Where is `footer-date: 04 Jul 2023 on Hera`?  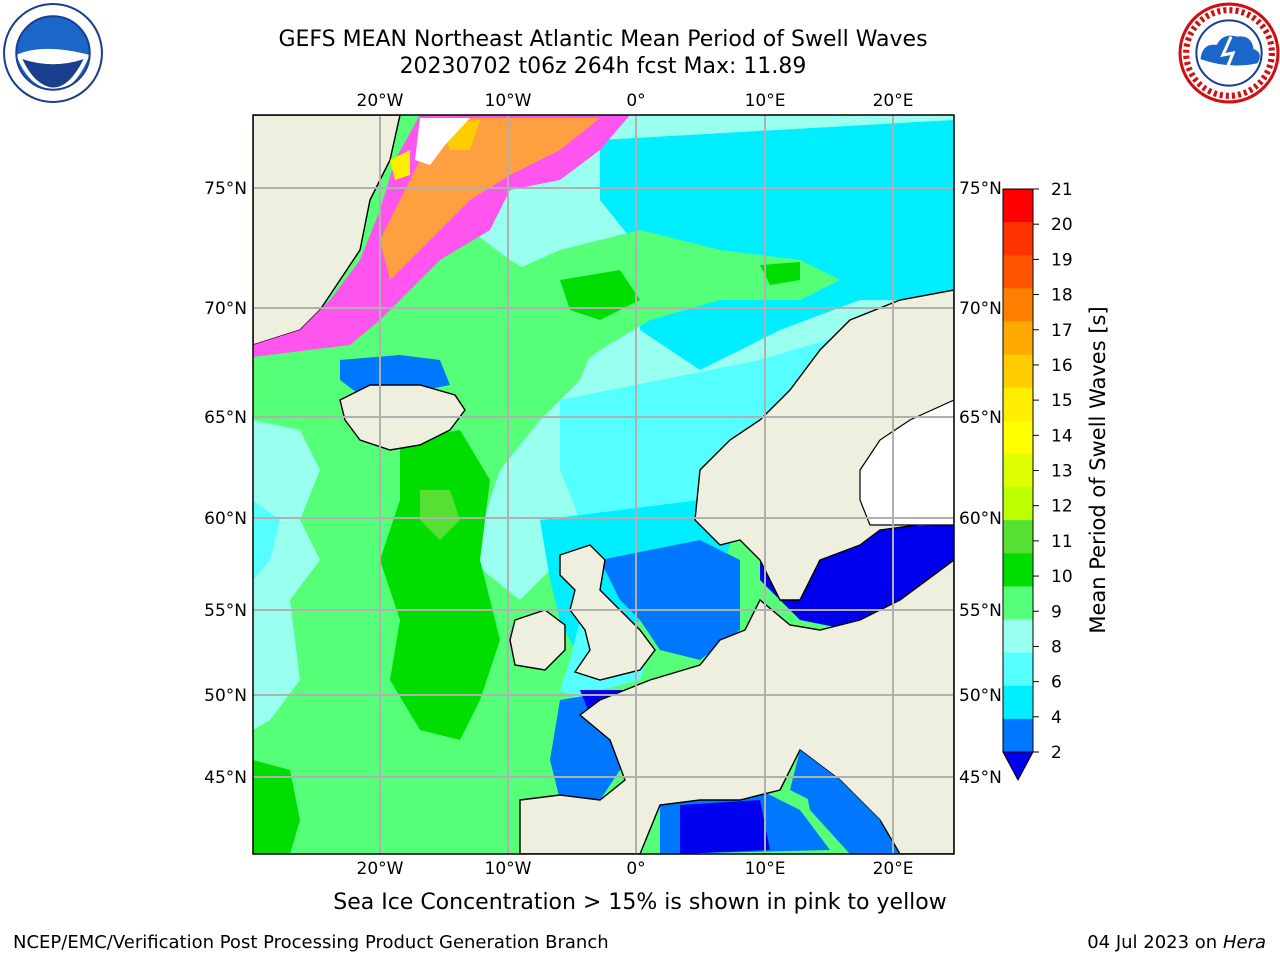
footer-date: 04 Jul 2023 on Hera is located at coordinates (1176, 942).